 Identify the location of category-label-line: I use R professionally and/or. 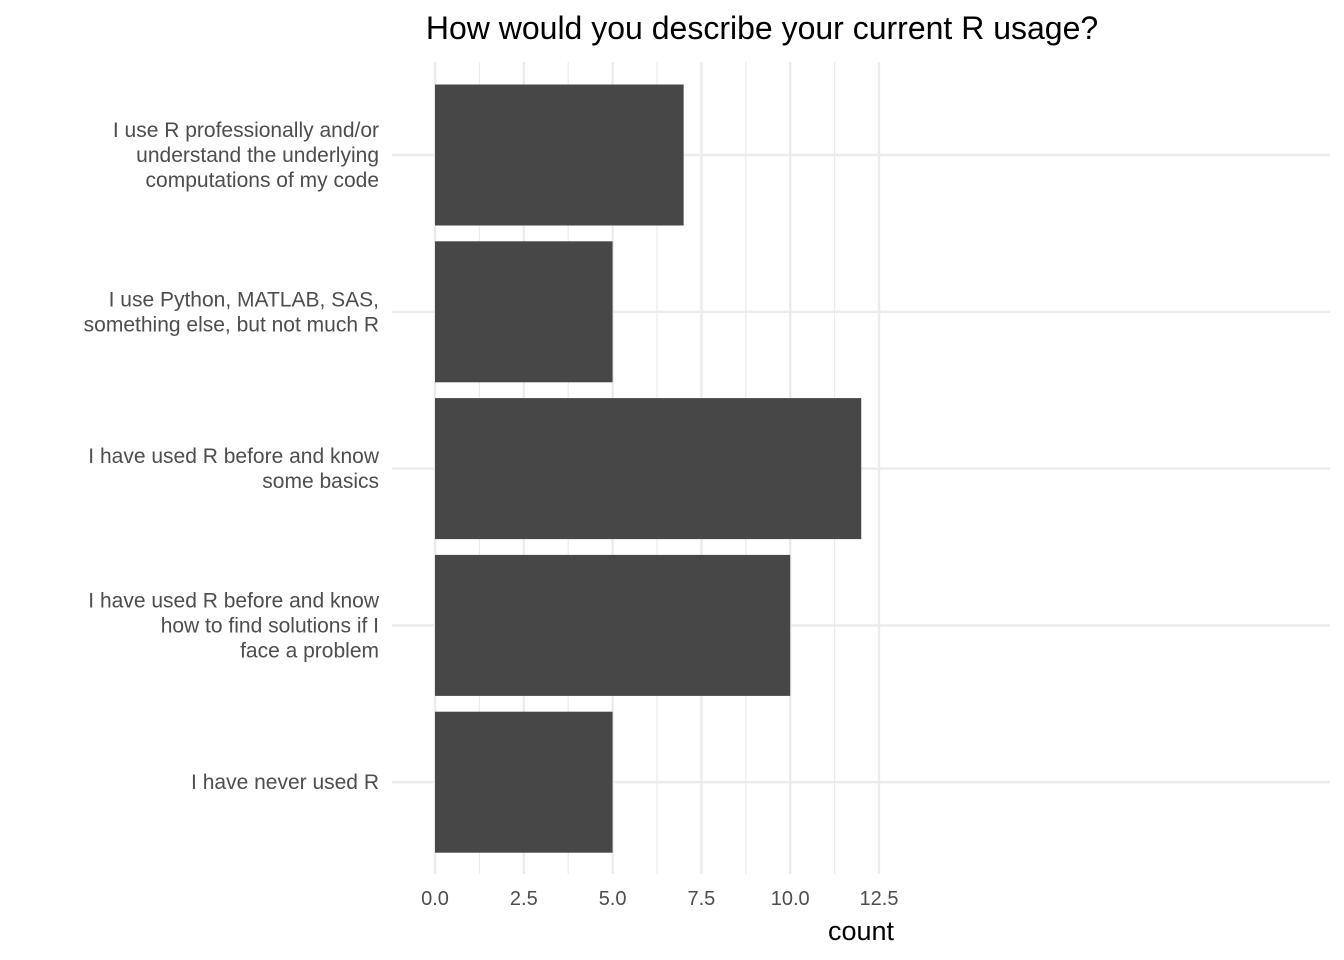
(246, 130).